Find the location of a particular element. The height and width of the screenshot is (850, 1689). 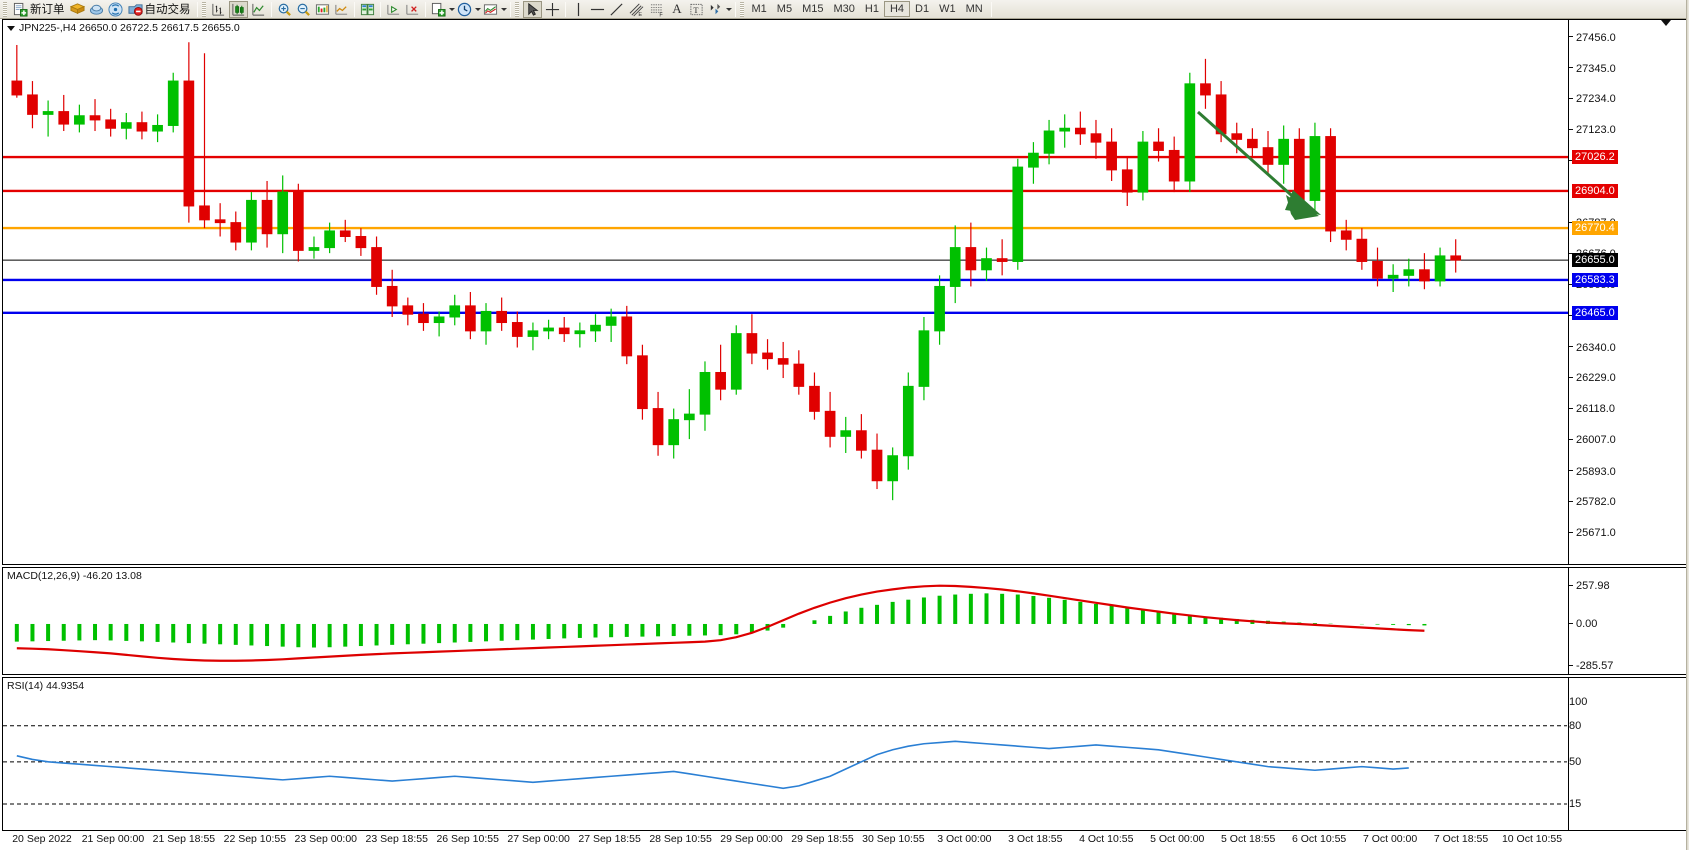

window-right-edge is located at coordinates (1687, 425).